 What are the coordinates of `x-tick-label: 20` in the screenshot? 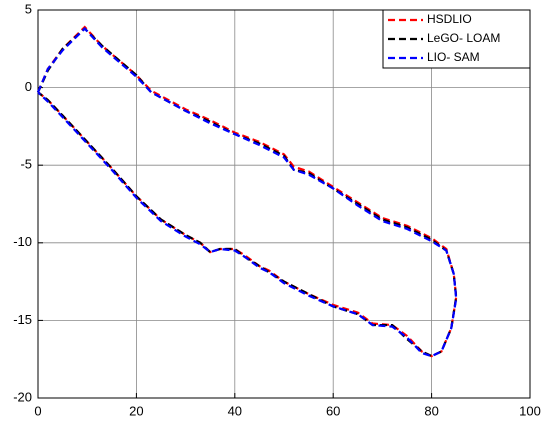 It's located at (136, 410).